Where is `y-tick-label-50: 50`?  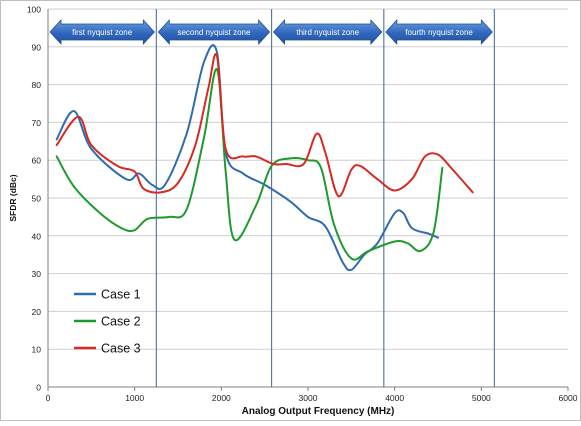
y-tick-label-50: 50 is located at coordinates (37, 199).